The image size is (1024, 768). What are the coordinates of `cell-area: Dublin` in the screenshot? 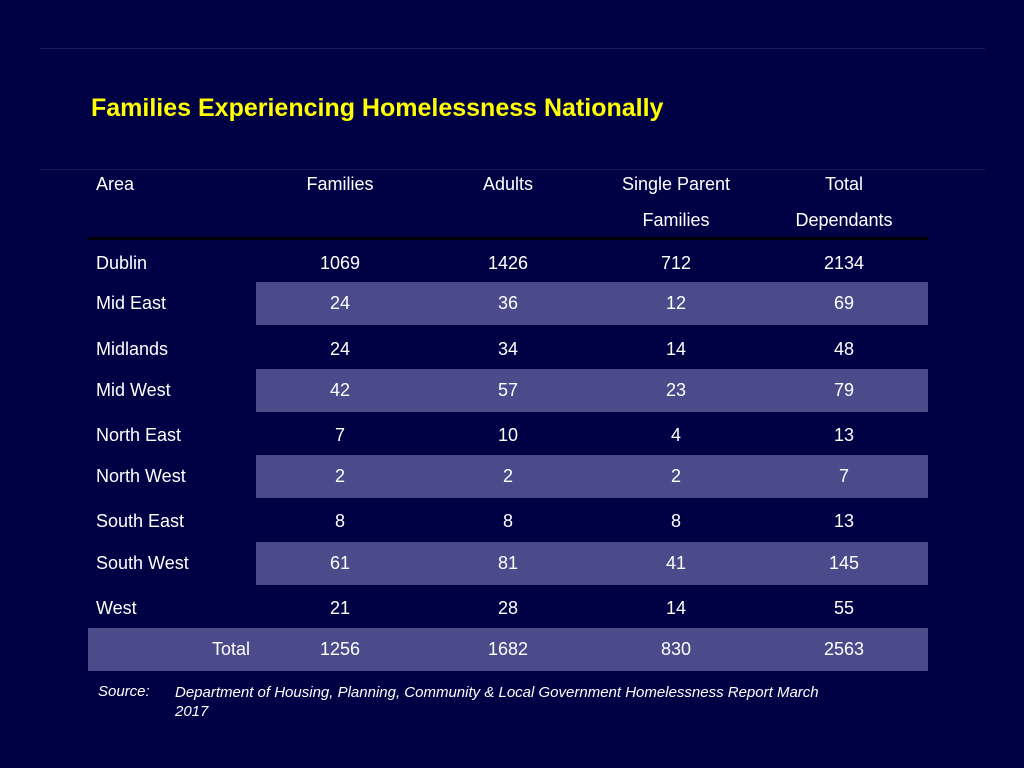 It's located at (122, 263).